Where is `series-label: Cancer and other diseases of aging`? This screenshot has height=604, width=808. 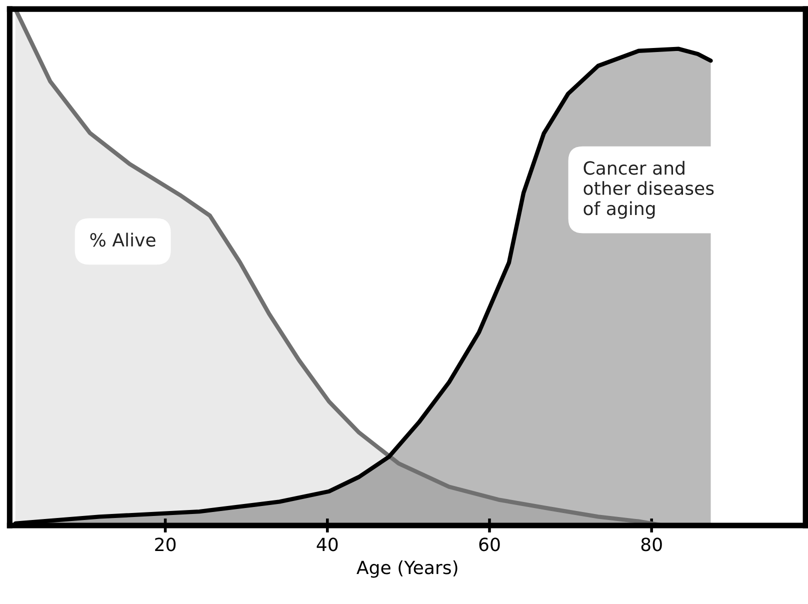
series-label: Cancer and other diseases of aging is located at coordinates (649, 189).